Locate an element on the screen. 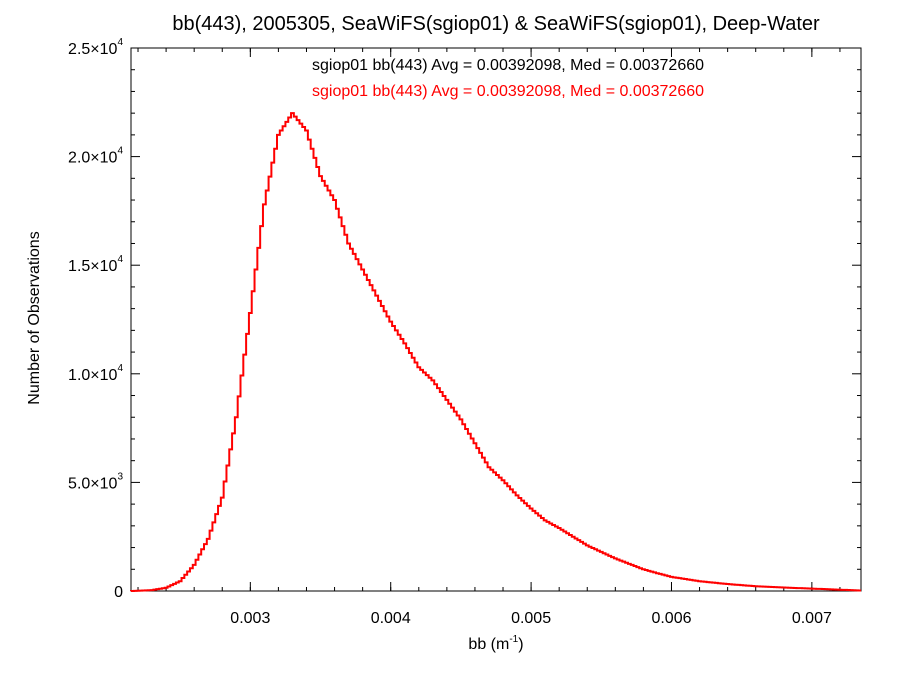 This screenshot has height=675, width=900. y-tick-label: 2.0×10⁴ is located at coordinates (95, 156).